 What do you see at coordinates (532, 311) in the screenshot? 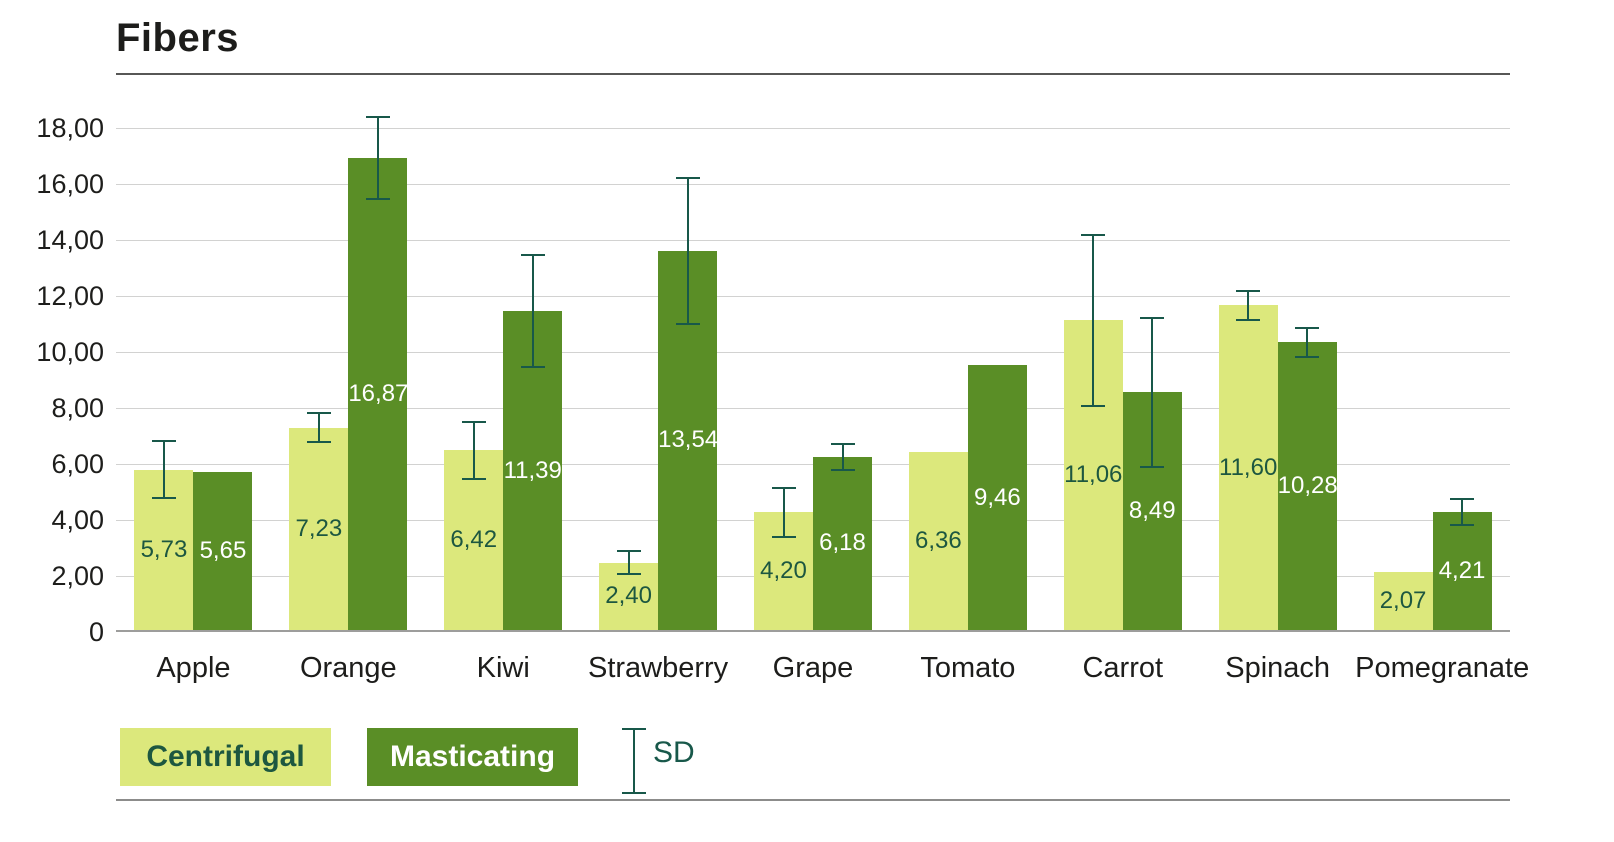
I see `error-bar-masticating-kiwi` at bounding box center [532, 311].